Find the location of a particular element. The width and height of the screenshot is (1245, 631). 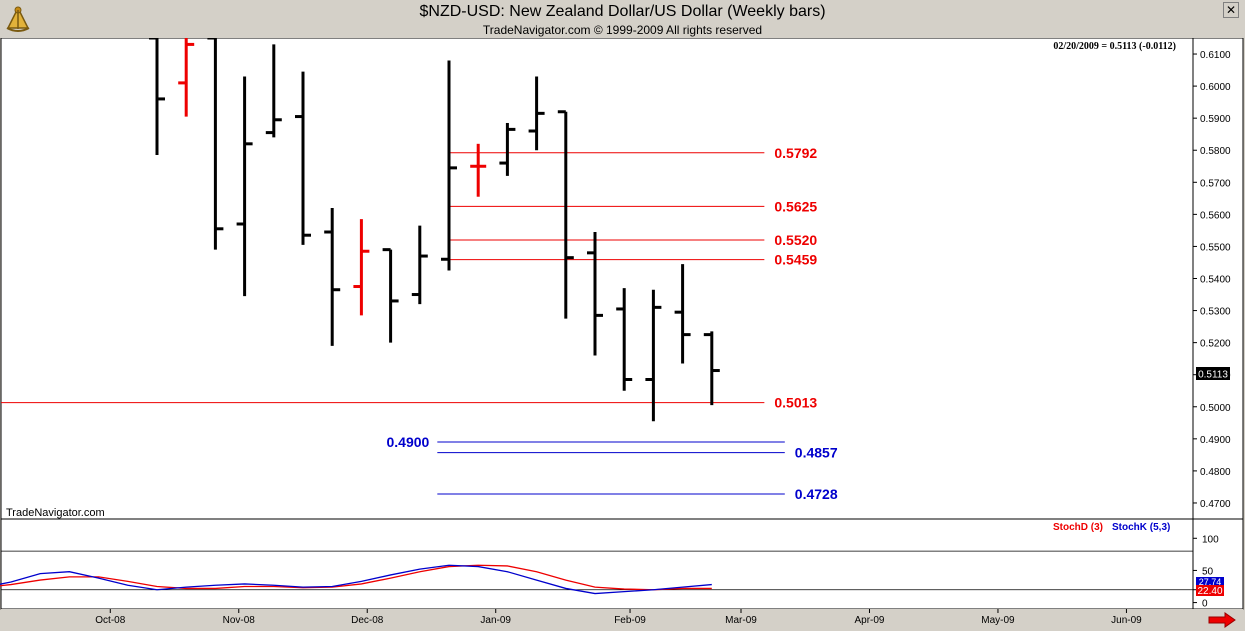

last-price-label: 0.5113 is located at coordinates (1213, 375).